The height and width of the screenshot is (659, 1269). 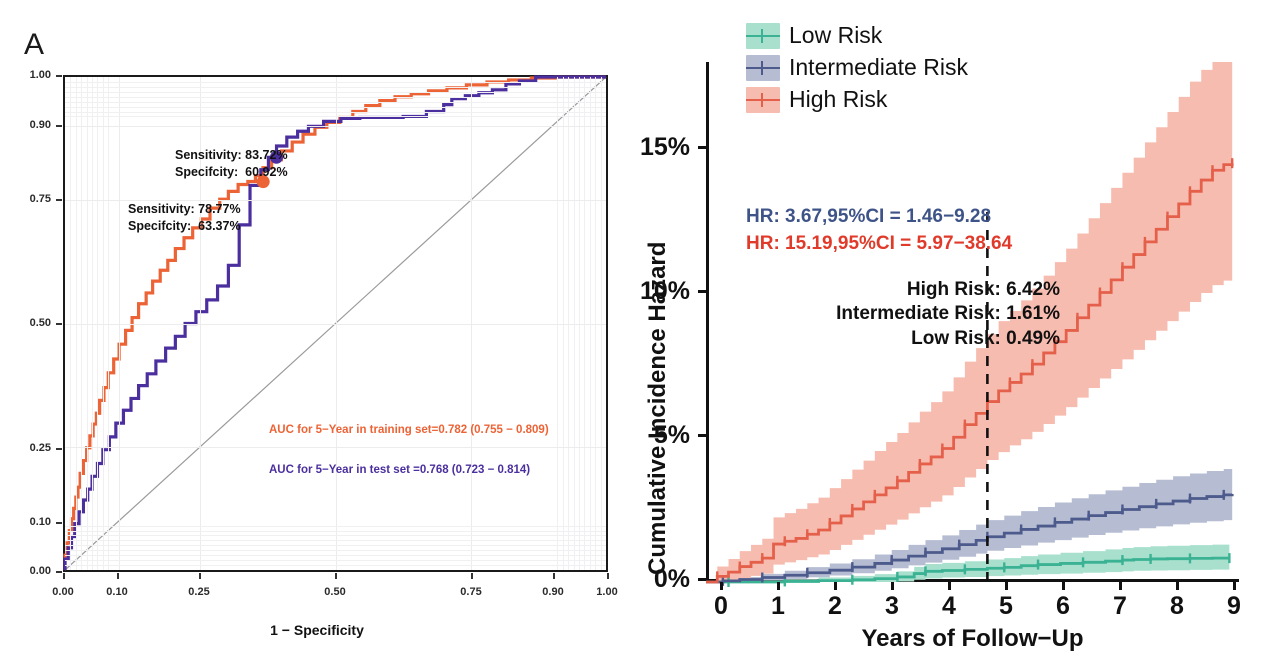 What do you see at coordinates (721, 606) in the screenshot?
I see `panel-b-xtick-0: 0` at bounding box center [721, 606].